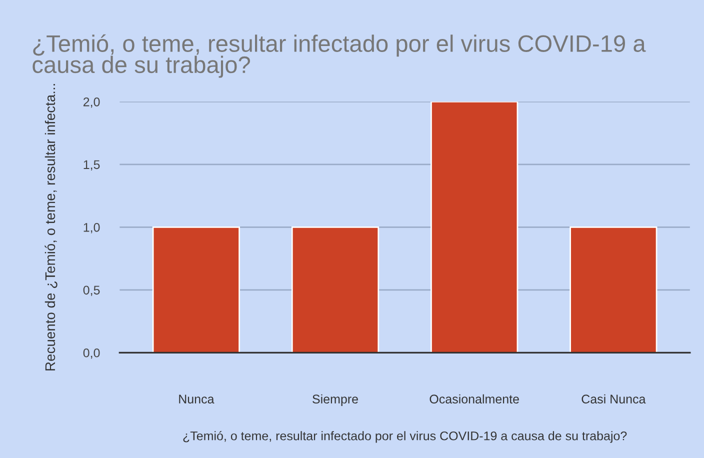  I want to click on y-tick-label: 0,0, so click(91, 353).